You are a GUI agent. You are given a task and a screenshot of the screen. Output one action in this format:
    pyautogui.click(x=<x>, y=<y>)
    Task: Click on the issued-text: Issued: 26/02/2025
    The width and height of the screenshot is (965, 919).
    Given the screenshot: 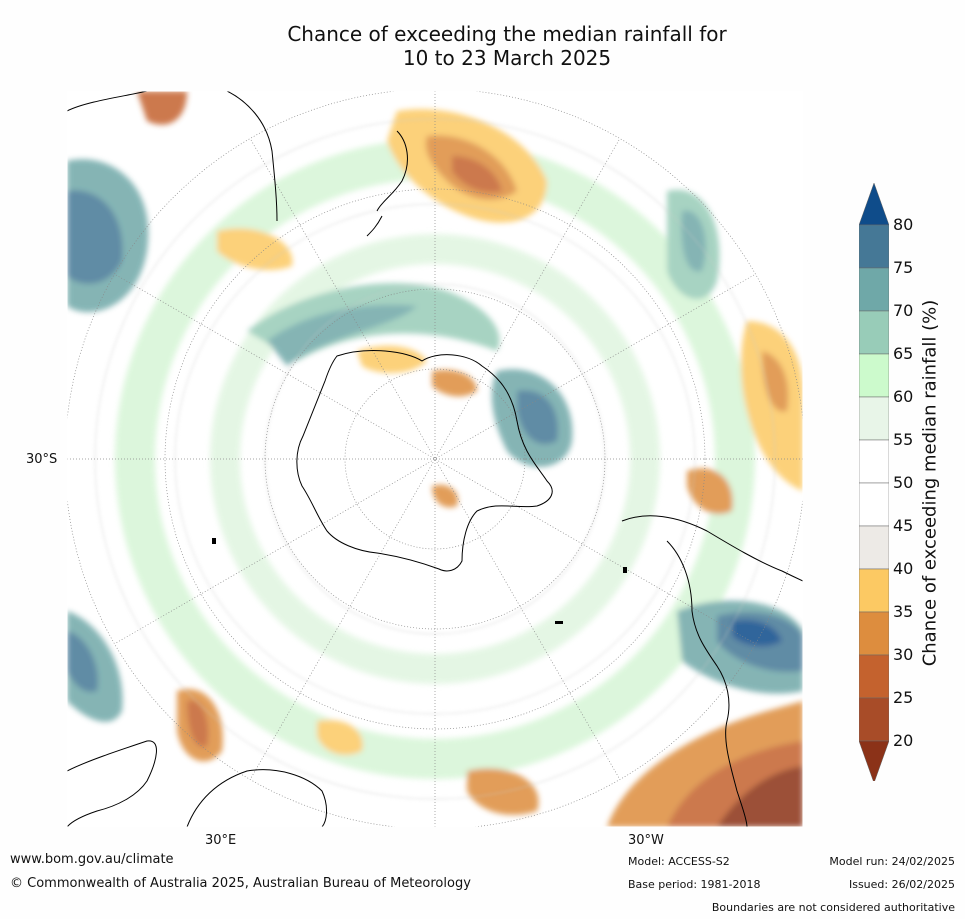 What is the action you would take?
    pyautogui.click(x=901, y=884)
    